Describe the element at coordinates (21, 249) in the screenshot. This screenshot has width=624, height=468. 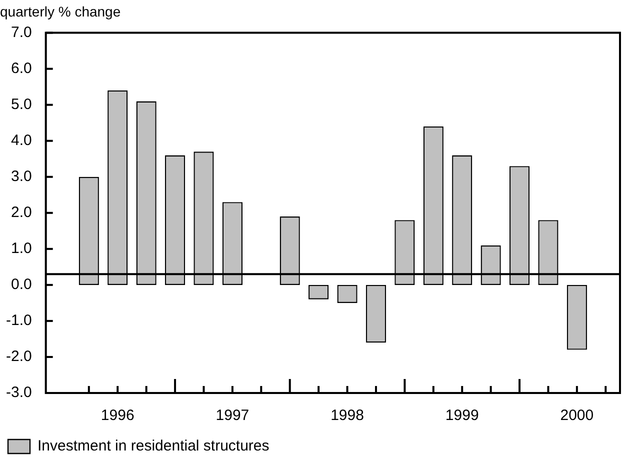
I see `y-tick-label: 1.0` at that location.